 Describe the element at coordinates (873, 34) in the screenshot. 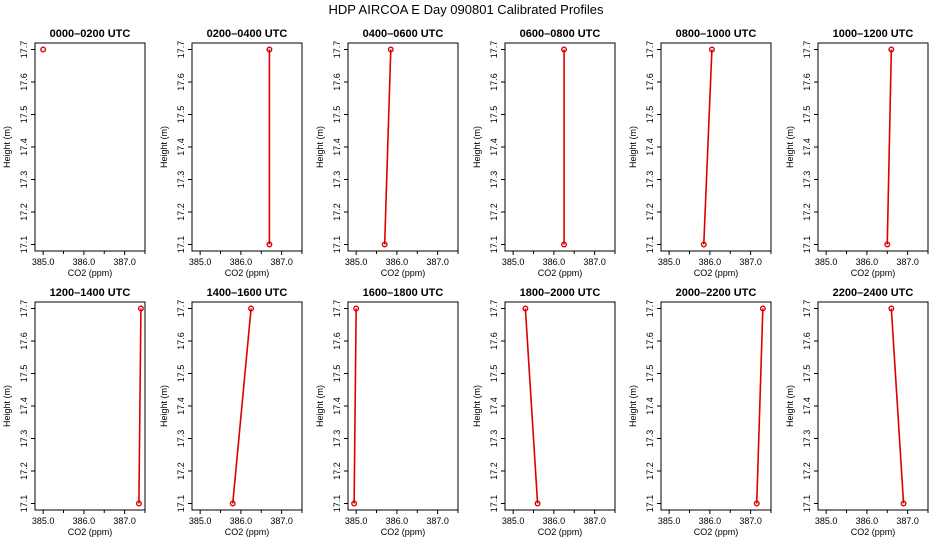

I see `panel-title: 1000–1200 UTC` at that location.